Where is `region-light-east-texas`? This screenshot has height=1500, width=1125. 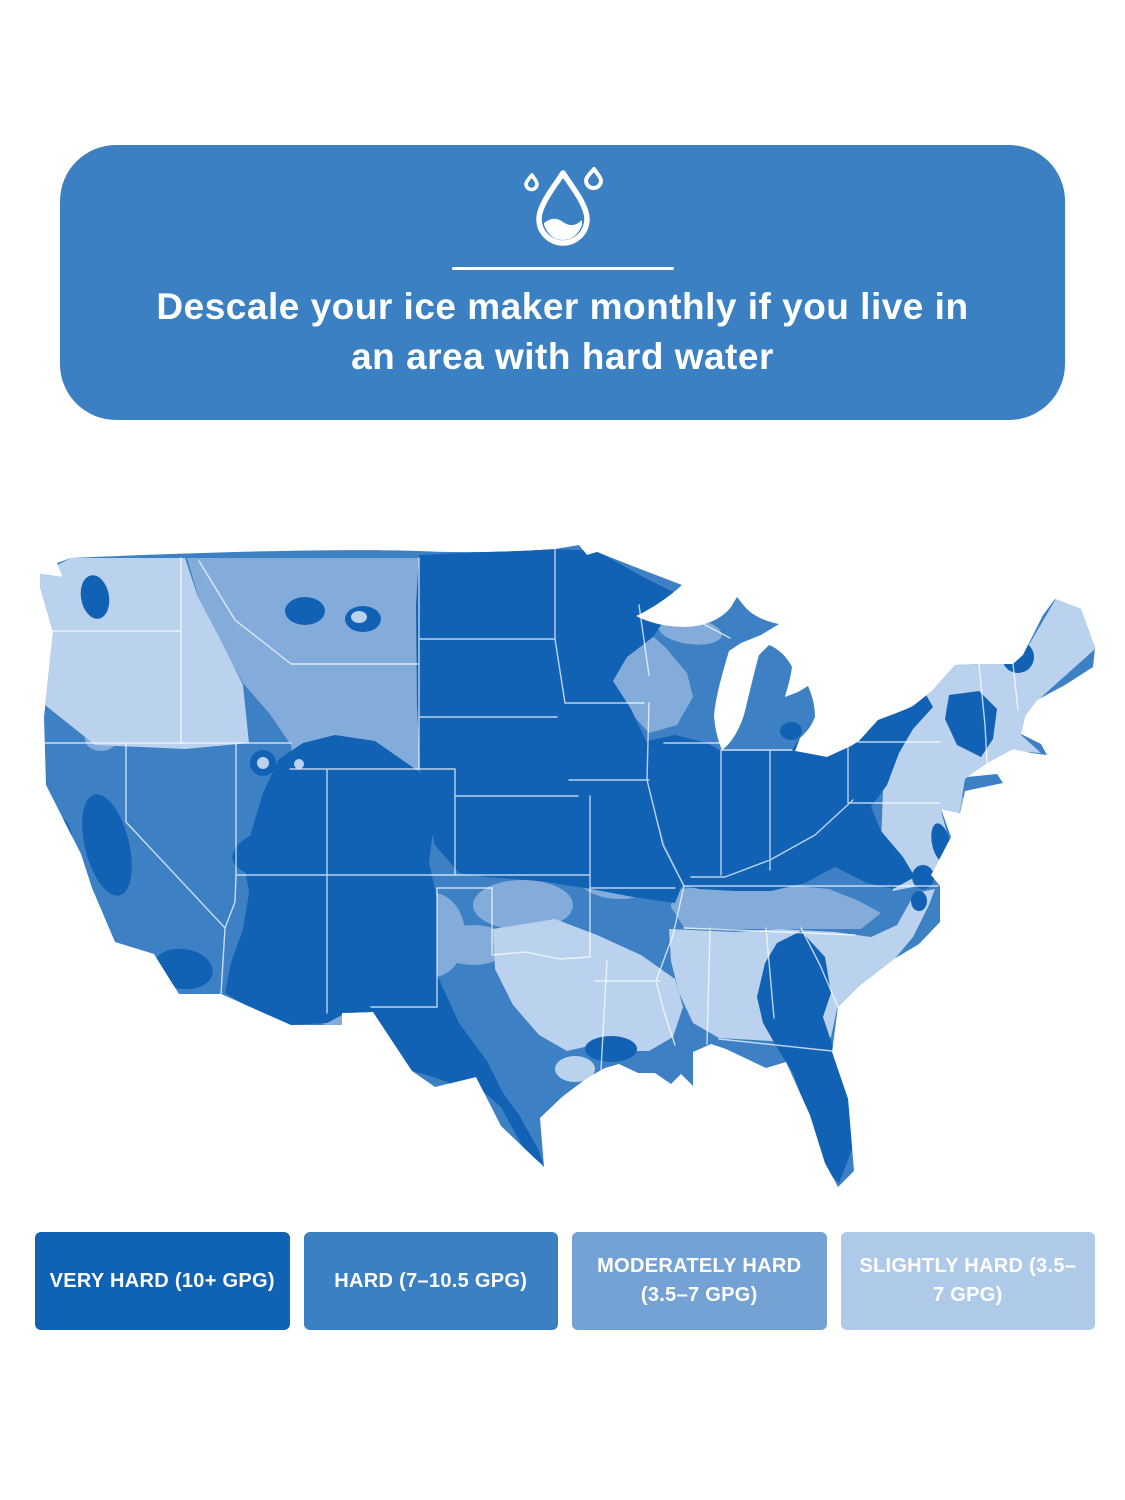 region-light-east-texas is located at coordinates (588, 985).